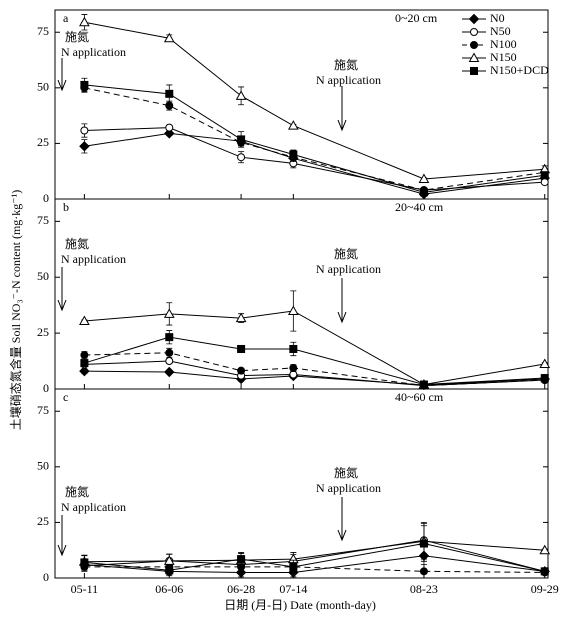 Image resolution: width=566 pixels, height=621 pixels. Describe the element at coordinates (416, 18) in the screenshot. I see `panel-subtitle: 0~20 cm` at that location.